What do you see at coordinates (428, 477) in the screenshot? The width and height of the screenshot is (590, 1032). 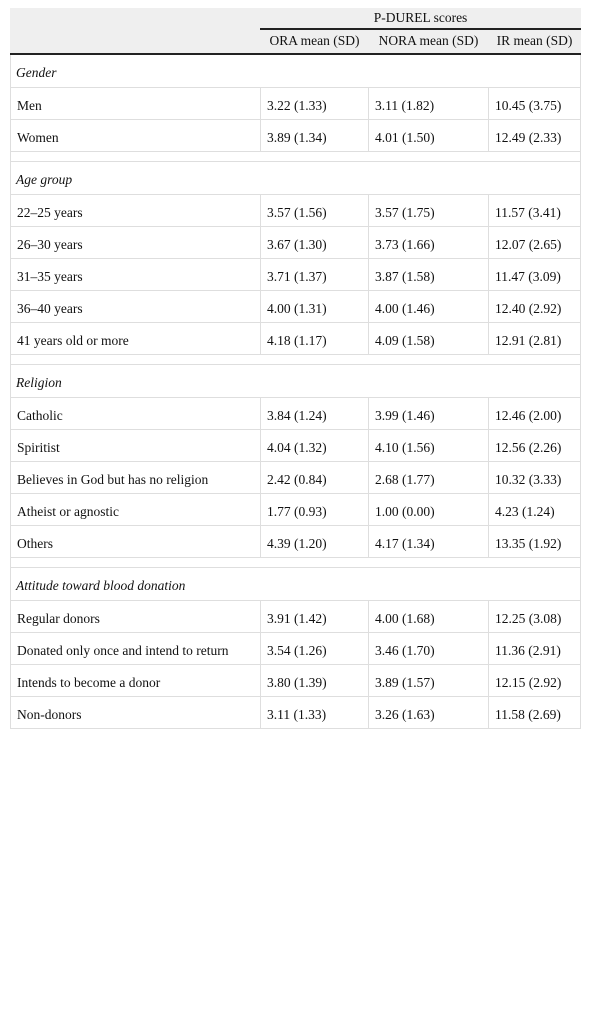 I see `cell-value: 2.68 (1.77)` at bounding box center [428, 477].